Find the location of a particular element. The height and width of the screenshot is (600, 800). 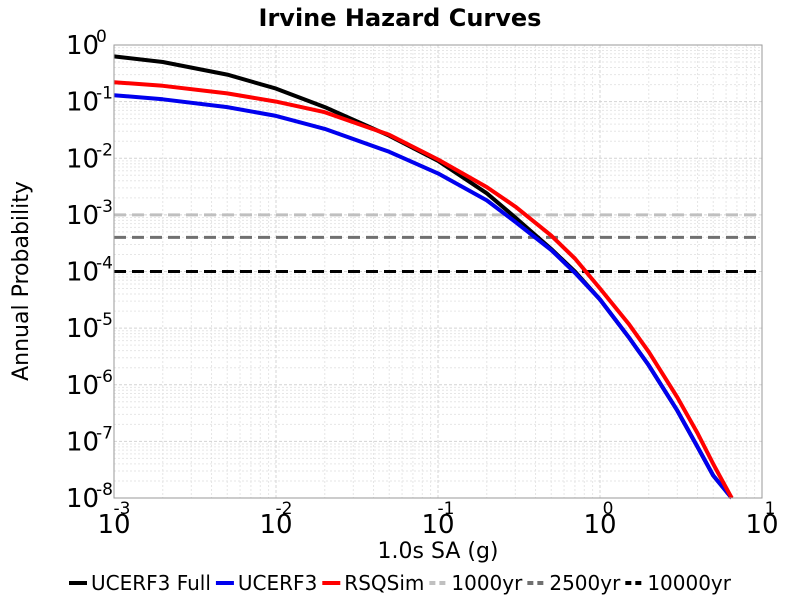

legend-item: UCERF3 Full is located at coordinates (140, 583).